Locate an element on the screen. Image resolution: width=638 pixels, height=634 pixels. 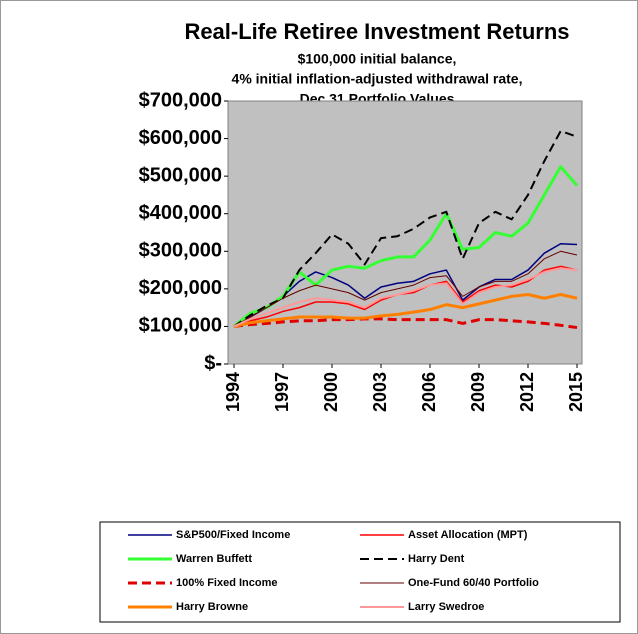
legend-label: 100% Fixed Income is located at coordinates (227, 583).